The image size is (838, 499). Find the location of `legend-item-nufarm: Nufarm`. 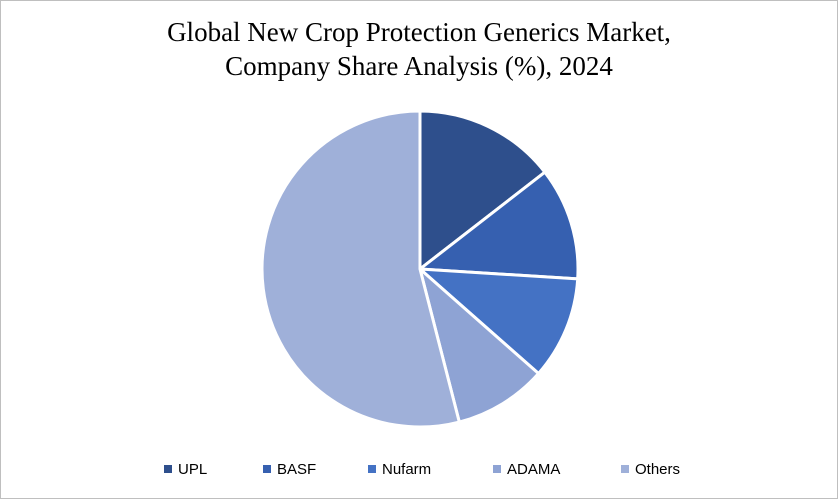

legend-item-nufarm: Nufarm is located at coordinates (399, 469).